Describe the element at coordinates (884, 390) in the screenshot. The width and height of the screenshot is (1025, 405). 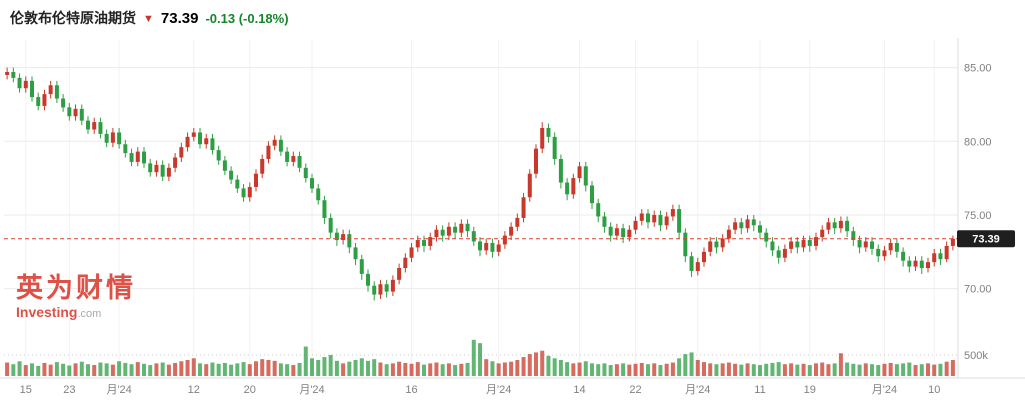
I see `x-axis-label: 月'24` at that location.